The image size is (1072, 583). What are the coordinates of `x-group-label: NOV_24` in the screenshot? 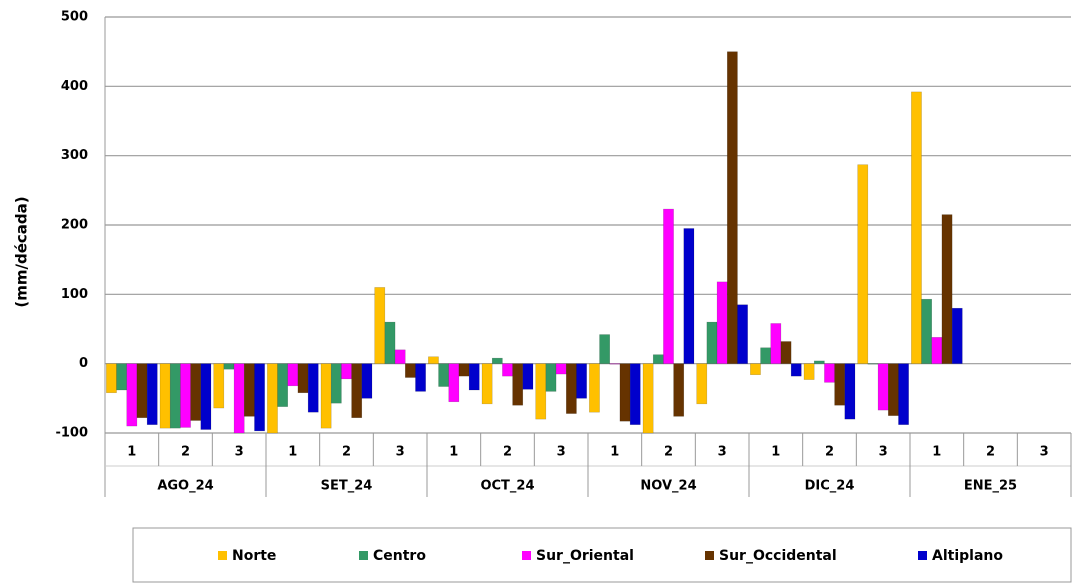 It's located at (668, 486).